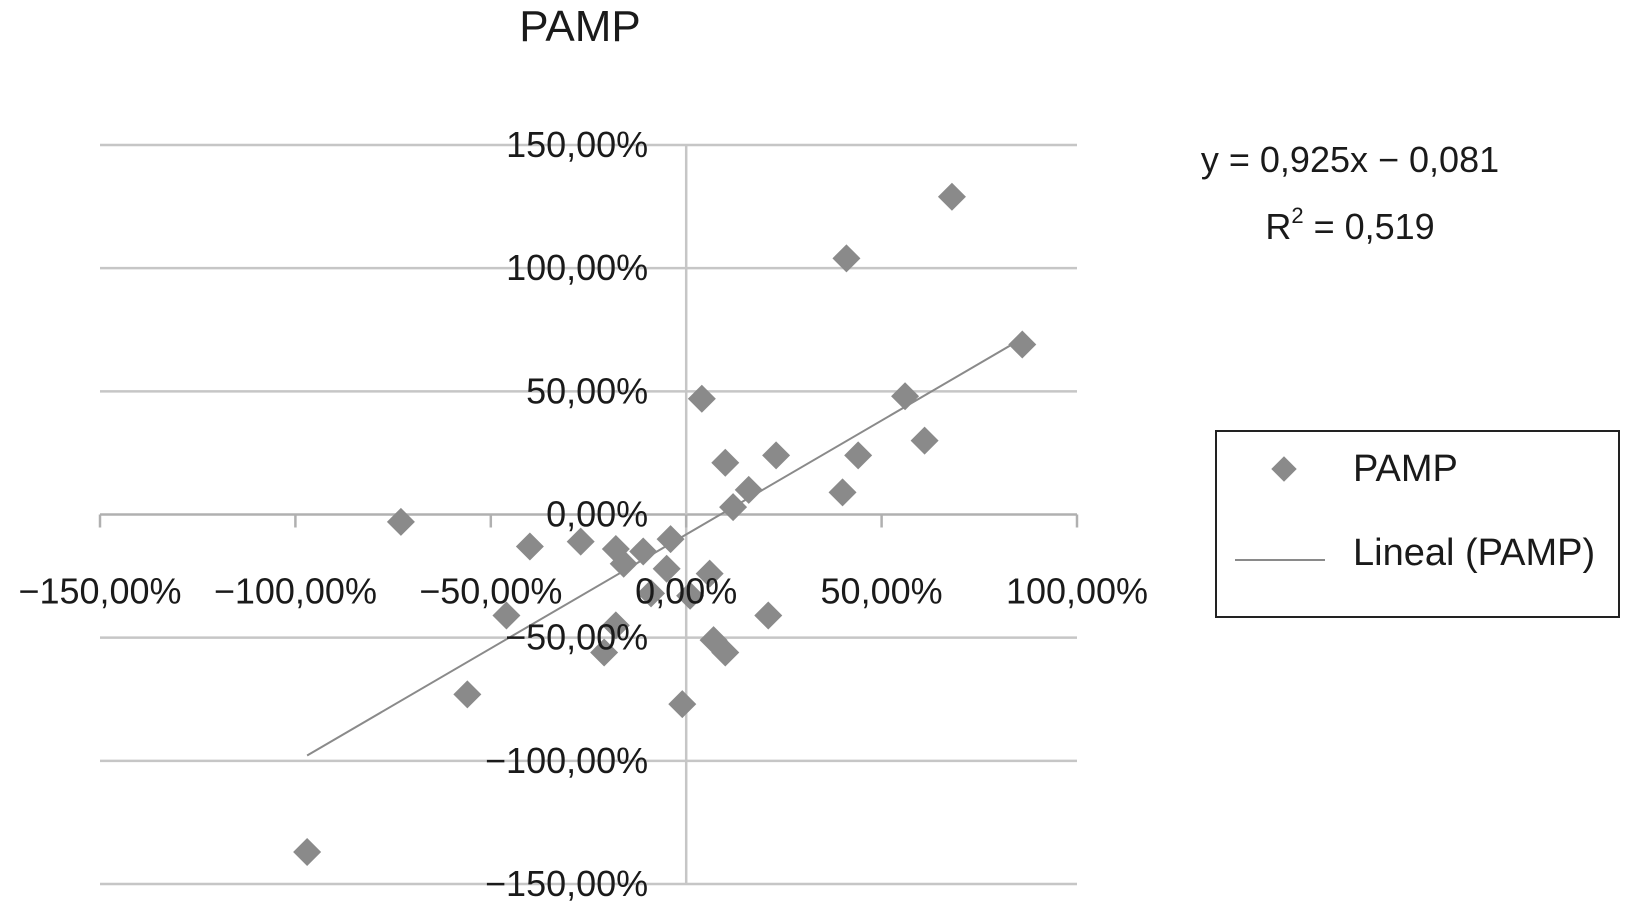 This screenshot has width=1625, height=909. Describe the element at coordinates (576, 637) in the screenshot. I see `y-tick-label: −50,00%` at that location.